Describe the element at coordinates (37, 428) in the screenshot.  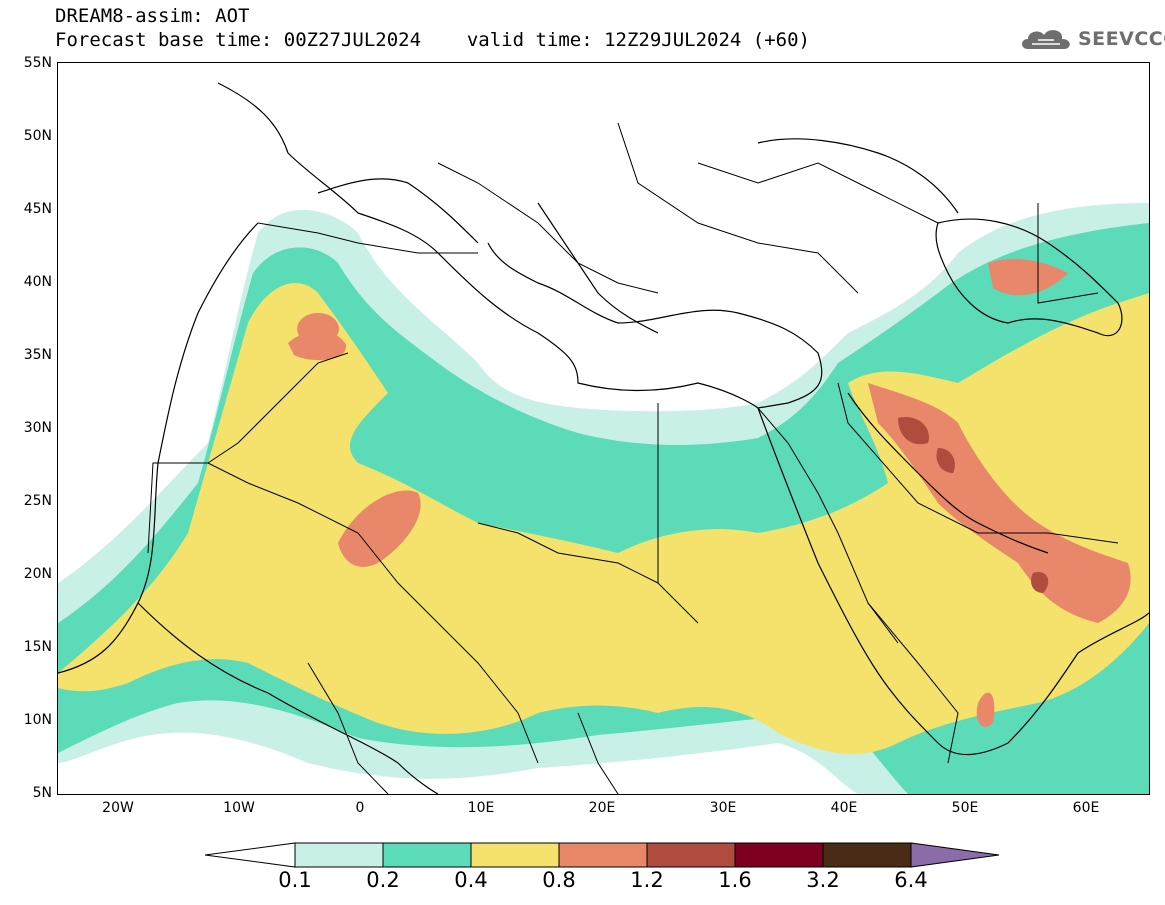
I see `lat-label-30n: 30N` at that location.